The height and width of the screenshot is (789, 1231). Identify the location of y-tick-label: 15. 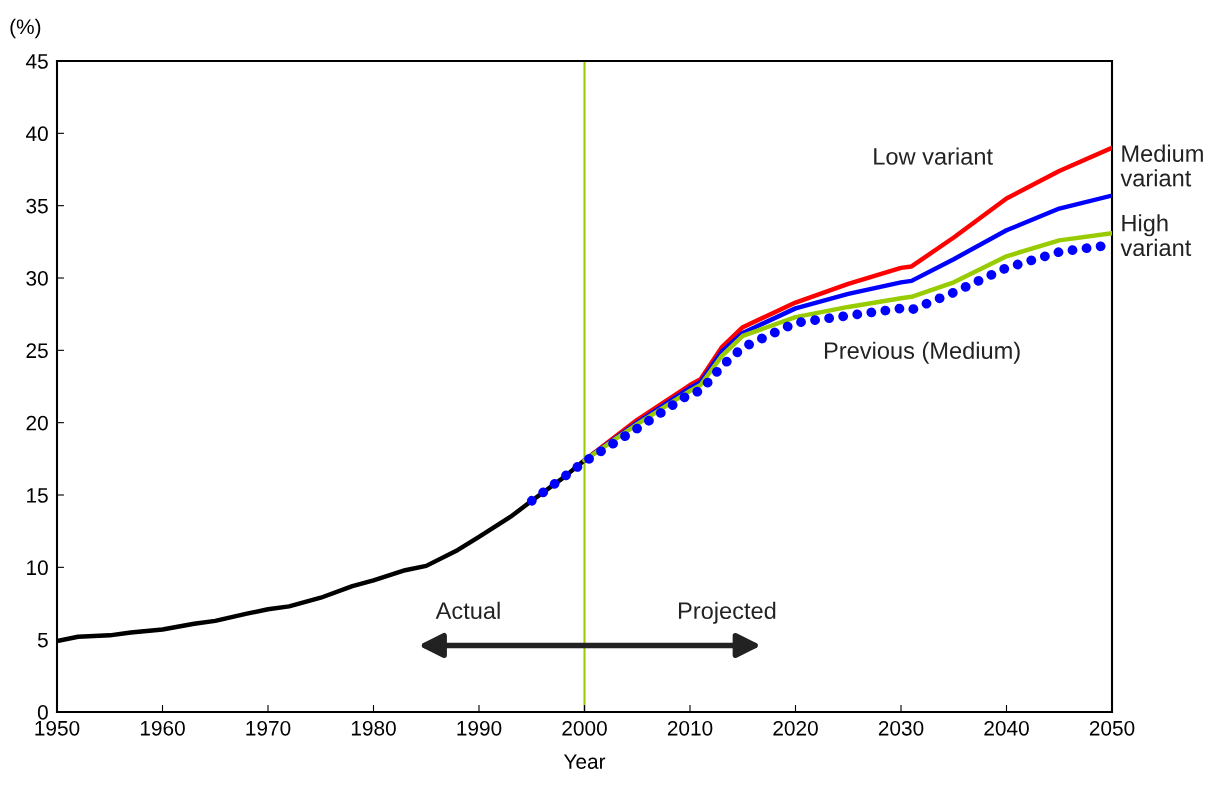
(37, 495).